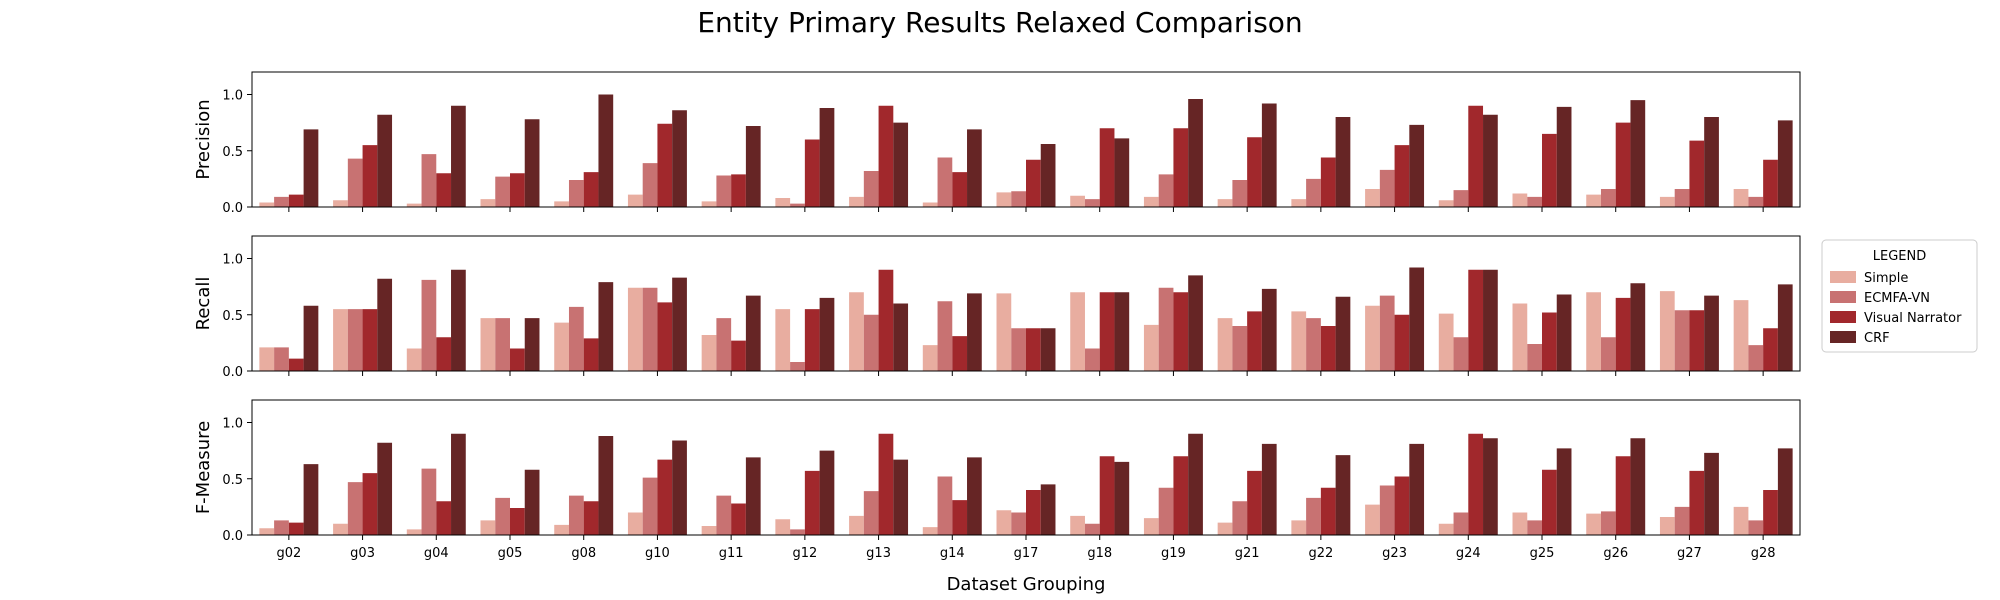 The image size is (2000, 600). What do you see at coordinates (1667, 526) in the screenshot?
I see `bar-f-measure-simple-g27` at bounding box center [1667, 526].